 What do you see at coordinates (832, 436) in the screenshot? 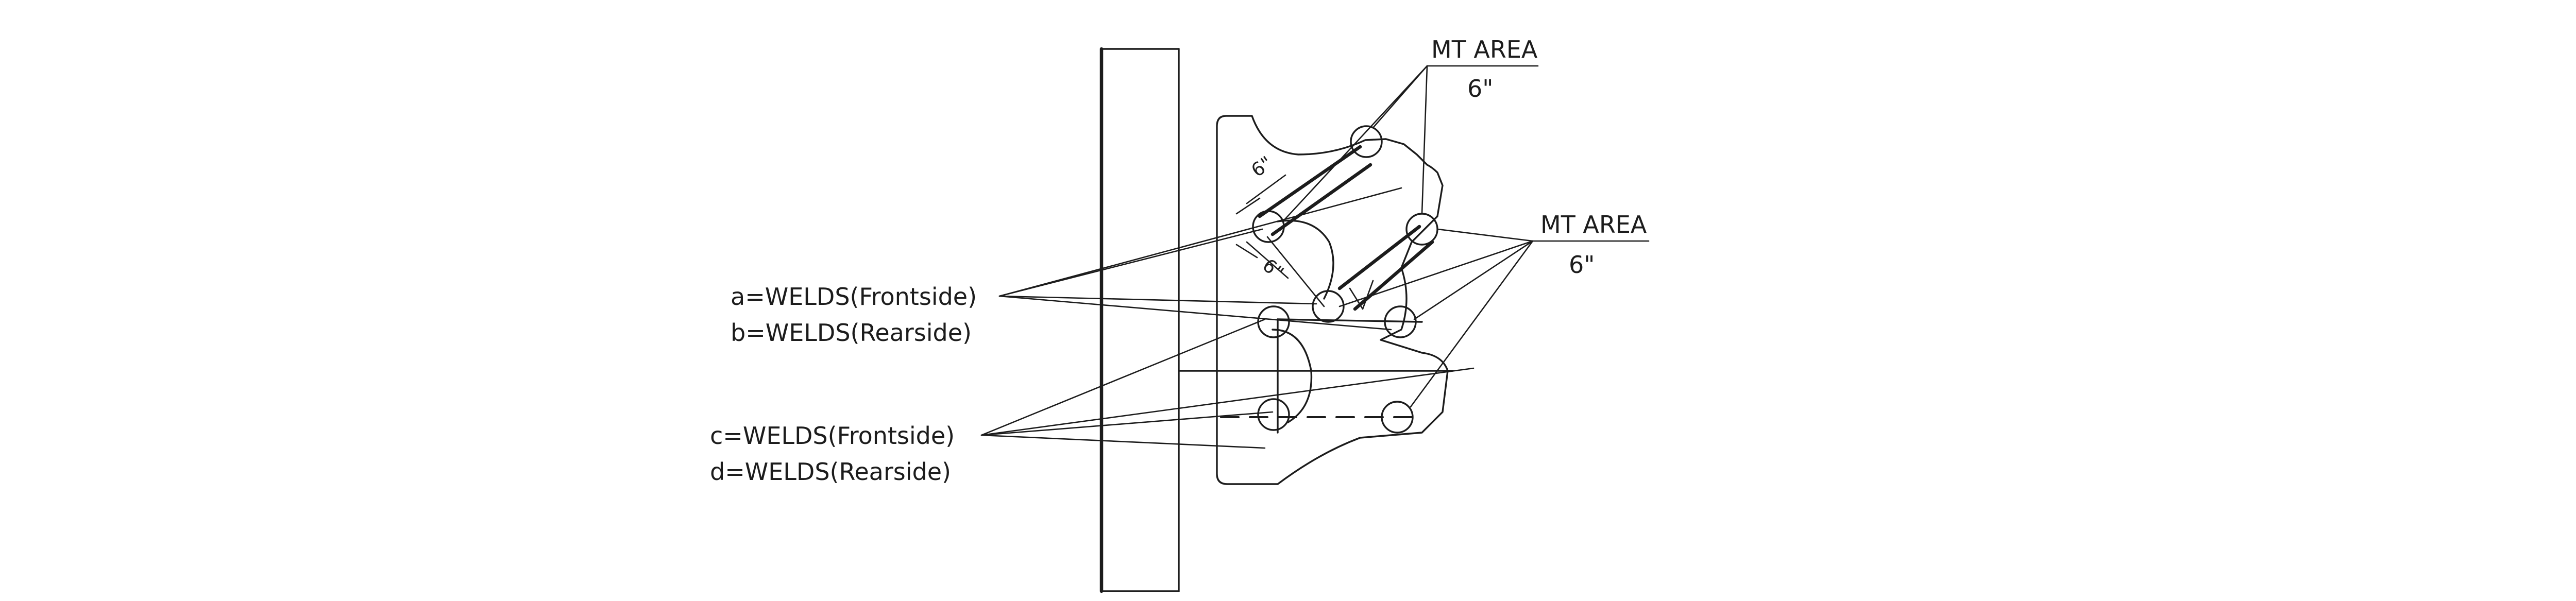
I see `weld-c-label: c=WELDS(Frontside)` at bounding box center [832, 436].